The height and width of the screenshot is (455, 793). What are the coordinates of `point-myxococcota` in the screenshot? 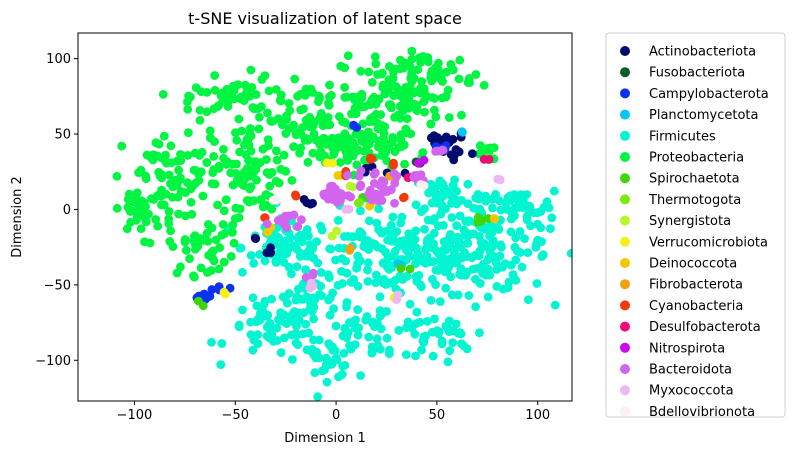 It's located at (396, 299).